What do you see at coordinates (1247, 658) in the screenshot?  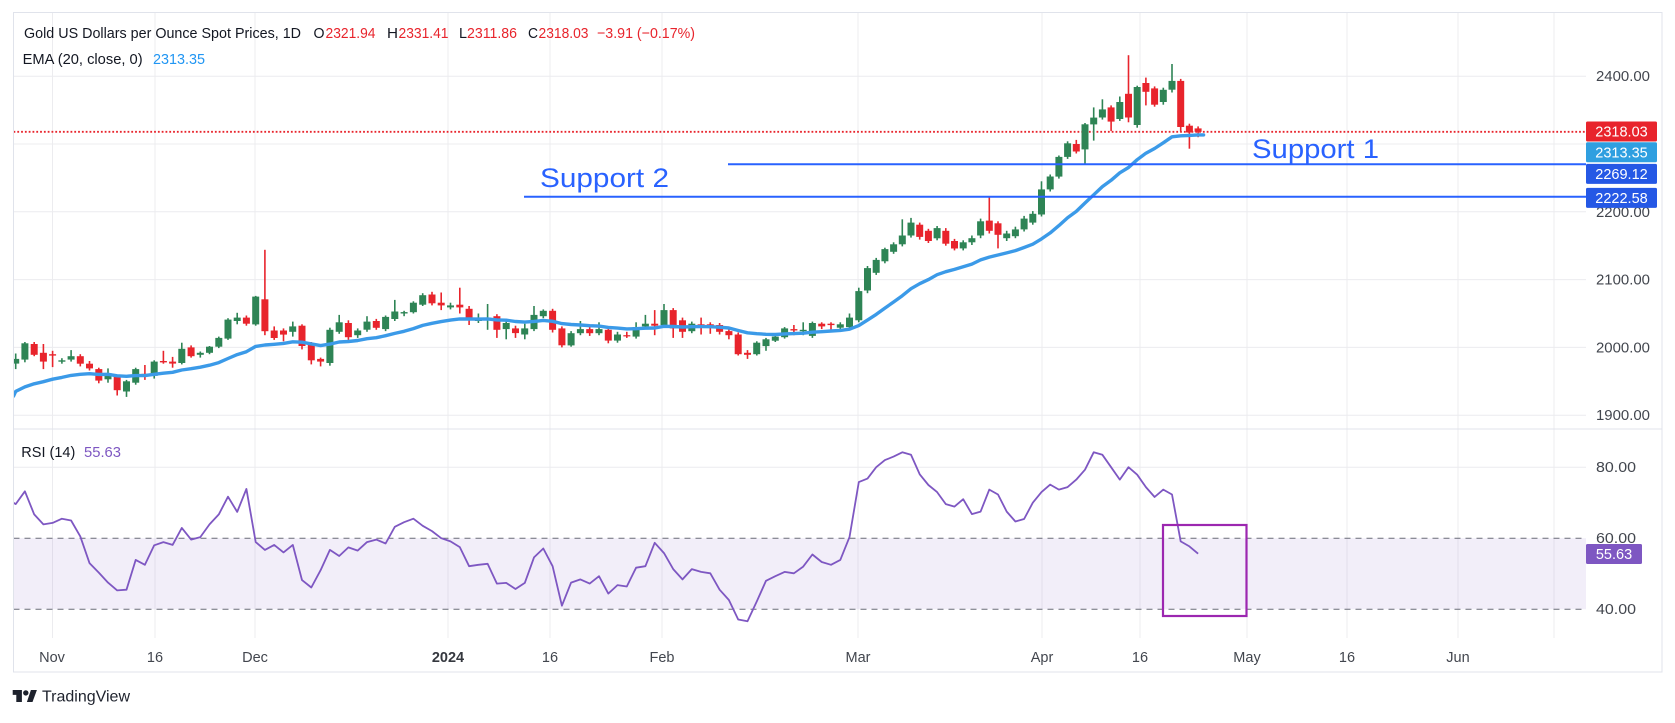 I see `svg-text: May` at bounding box center [1247, 658].